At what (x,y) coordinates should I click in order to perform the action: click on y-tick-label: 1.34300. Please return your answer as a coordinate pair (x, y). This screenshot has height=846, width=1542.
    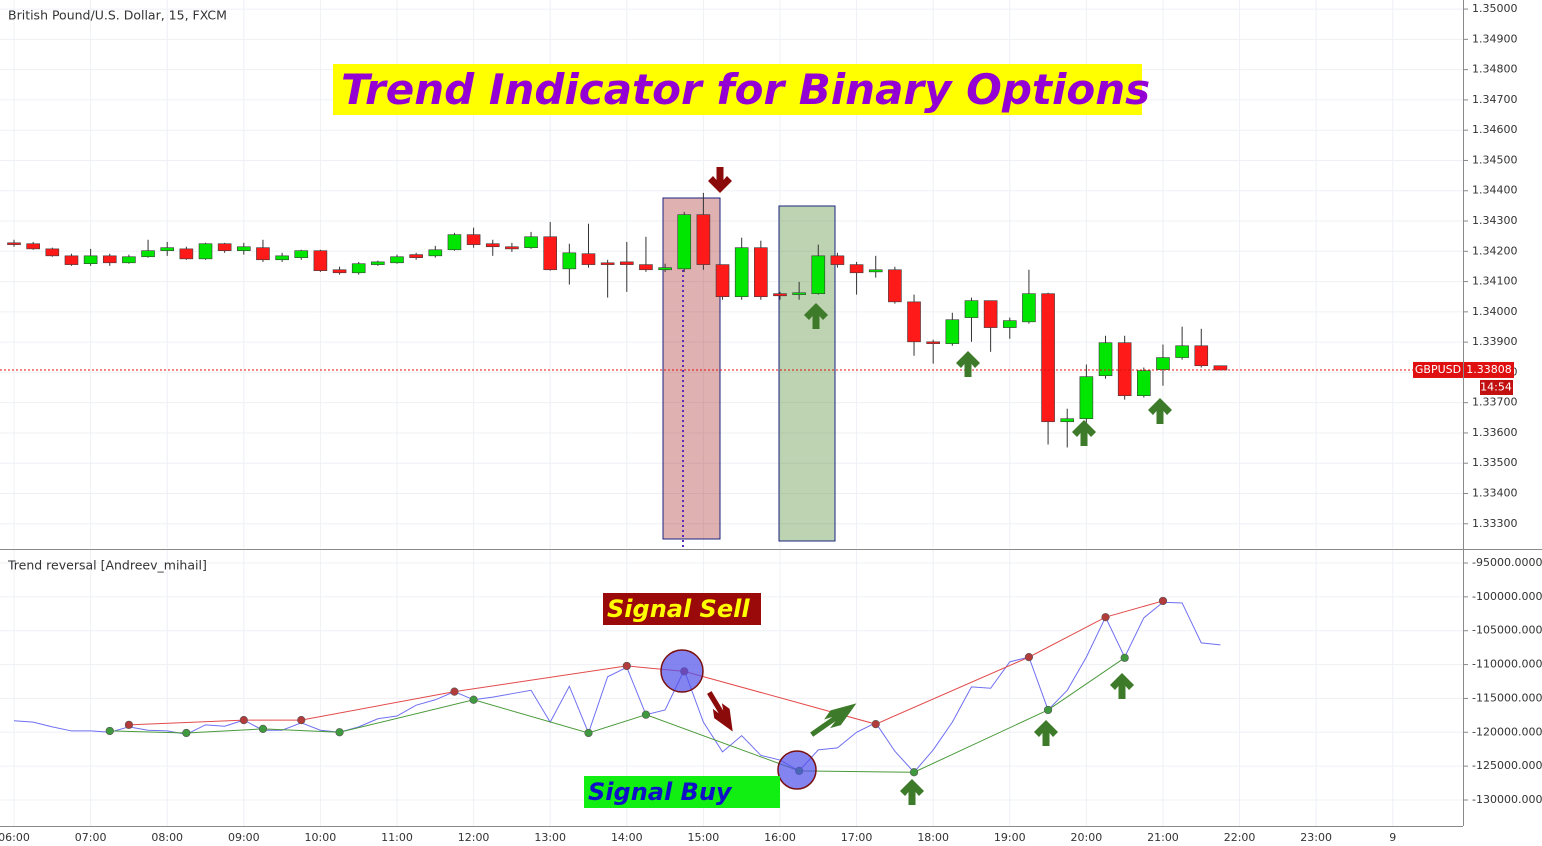
    Looking at the image, I should click on (1495, 220).